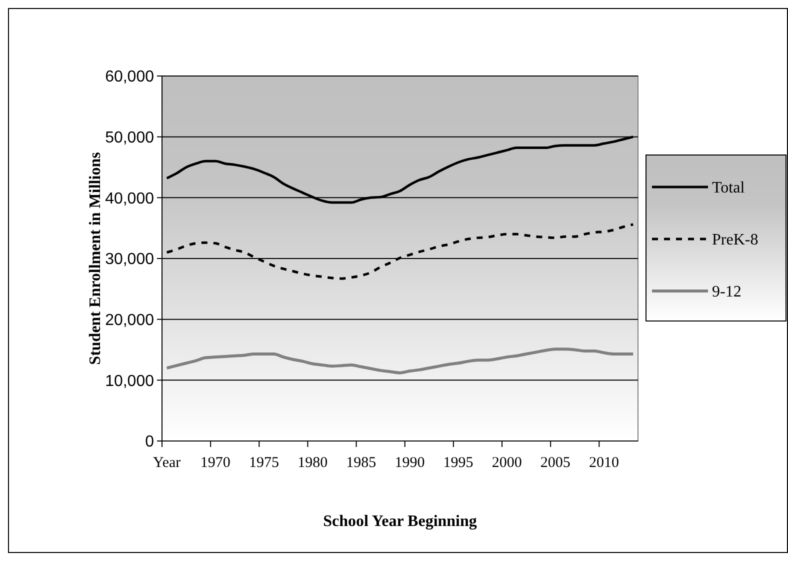 Image resolution: width=788 pixels, height=561 pixels. What do you see at coordinates (555, 463) in the screenshot?
I see `x-tick-label: 2005` at bounding box center [555, 463].